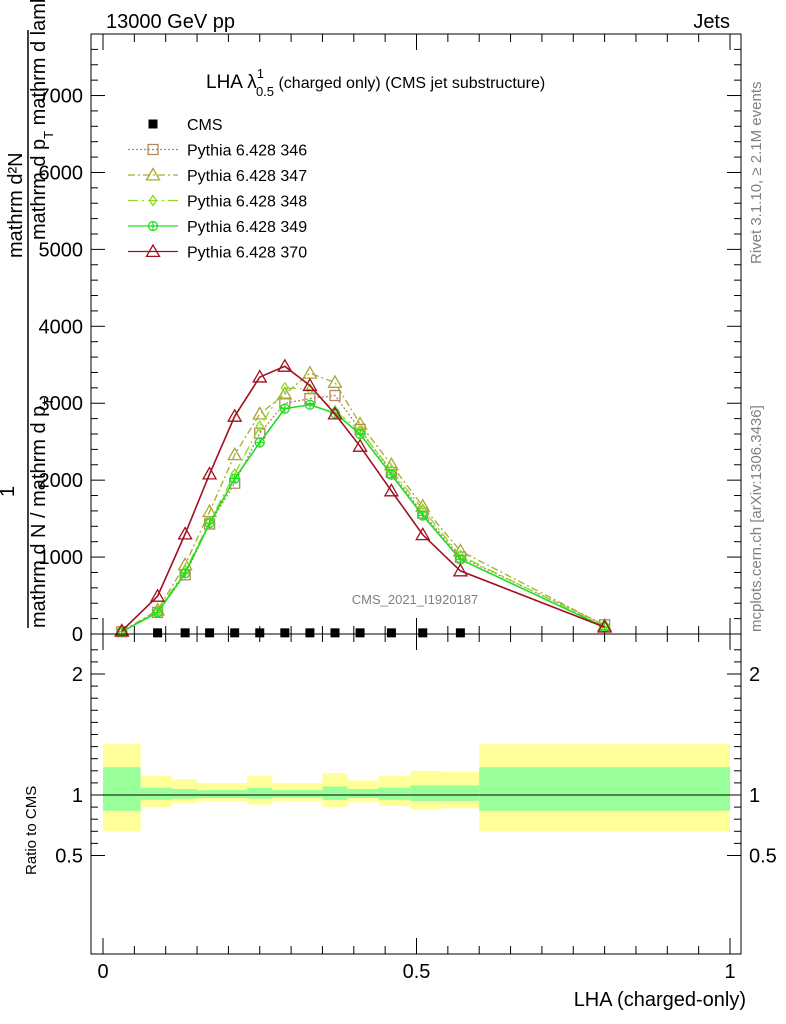  Describe the element at coordinates (77, 675) in the screenshot. I see `ratio-tick-label: 2` at that location.